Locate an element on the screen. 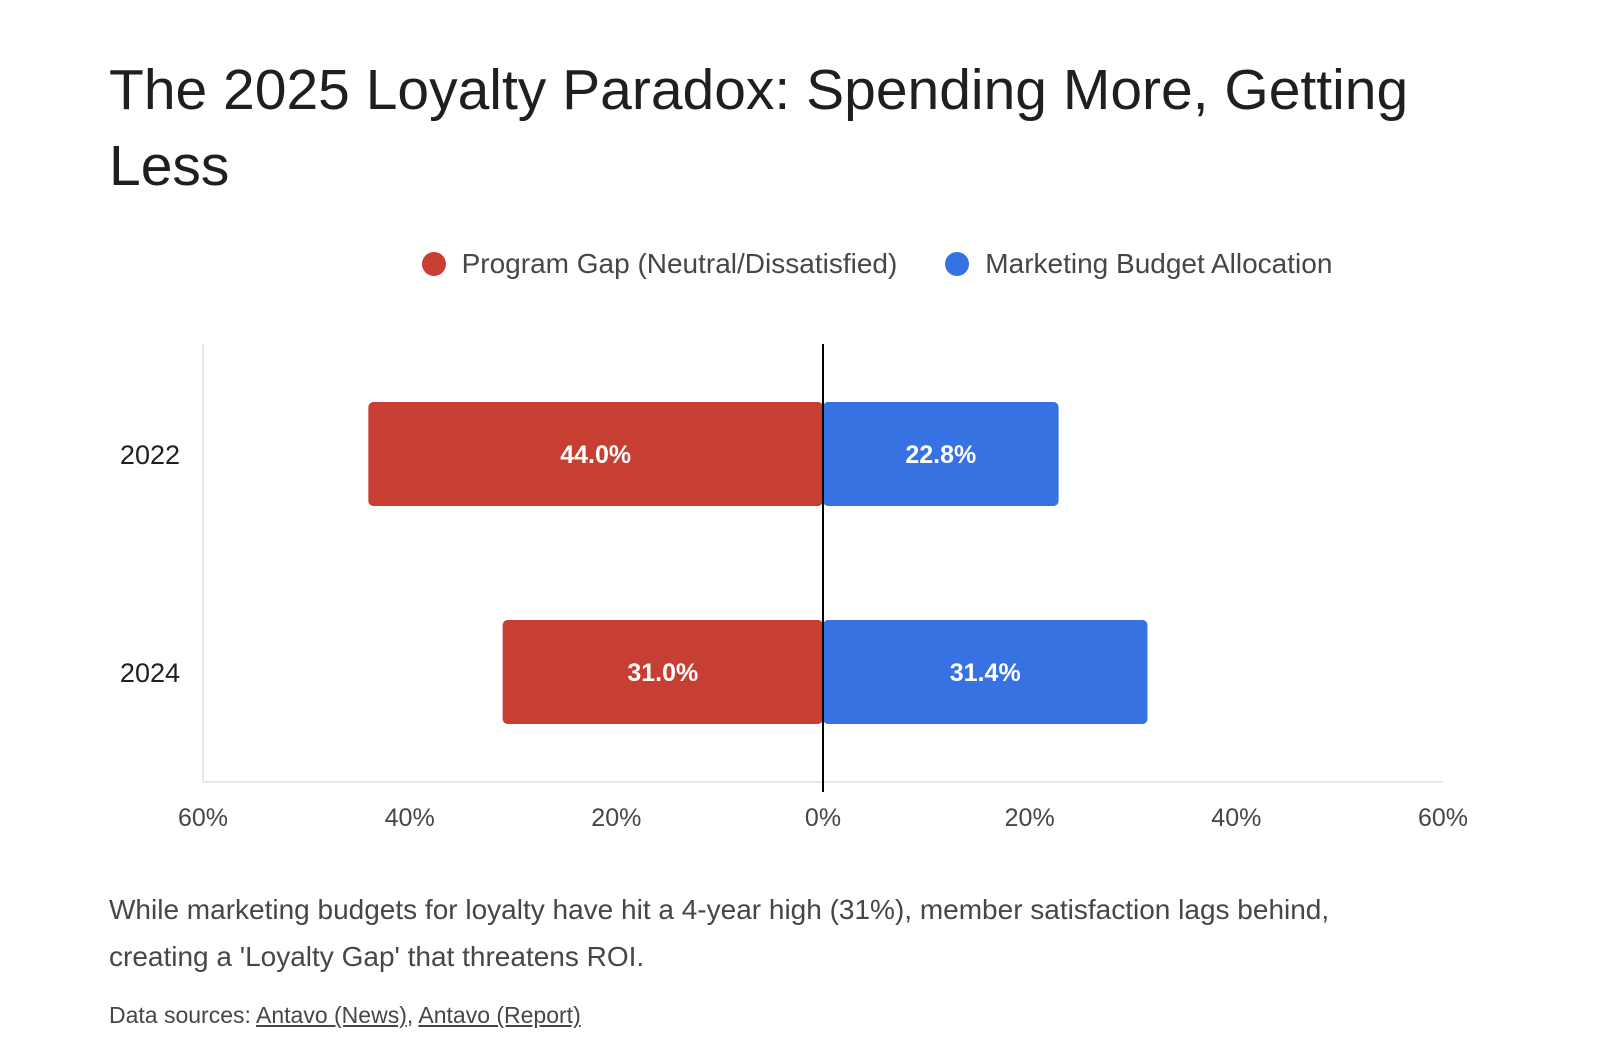 Image resolution: width=1624 pixels, height=1042 pixels. data-label-marketing-budget-2022: 22.8% is located at coordinates (940, 455).